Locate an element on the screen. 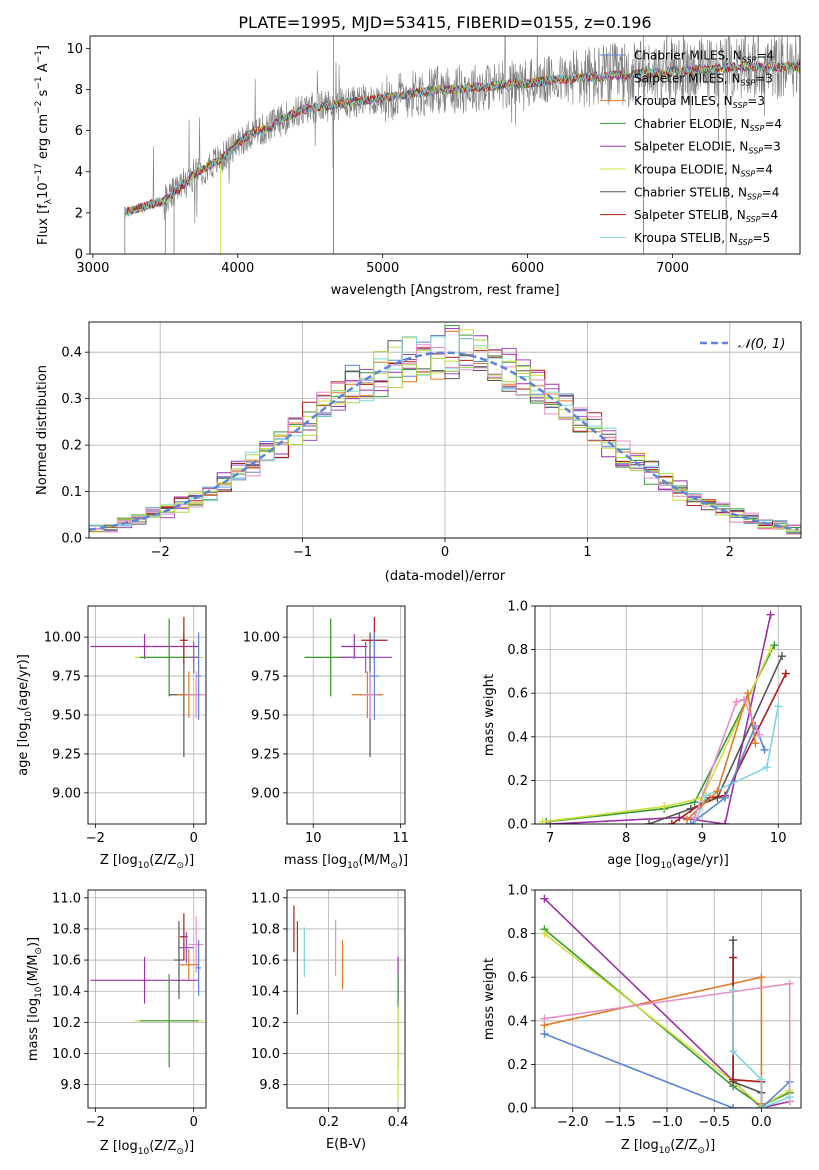 This screenshot has height=1170, width=819. x-axis-label: E(B-V) is located at coordinates (346, 1144).